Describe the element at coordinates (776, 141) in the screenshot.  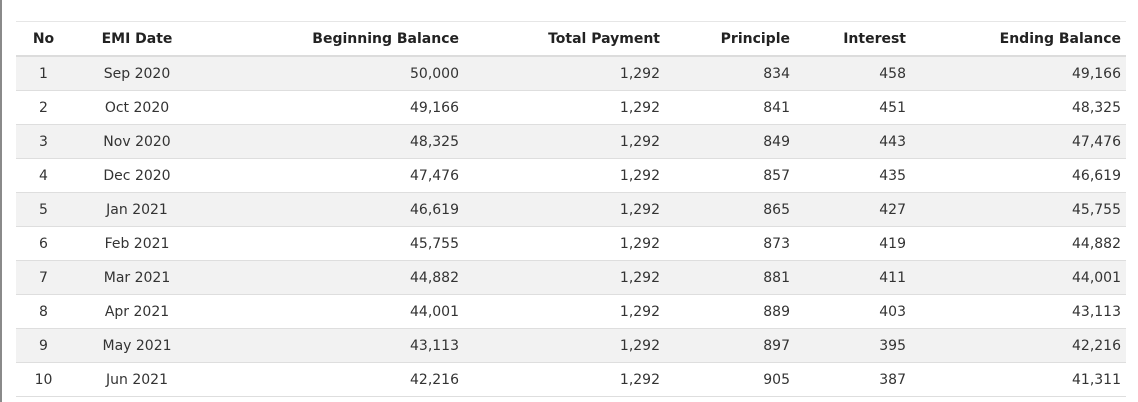
I see `cell-principle: 849` at that location.